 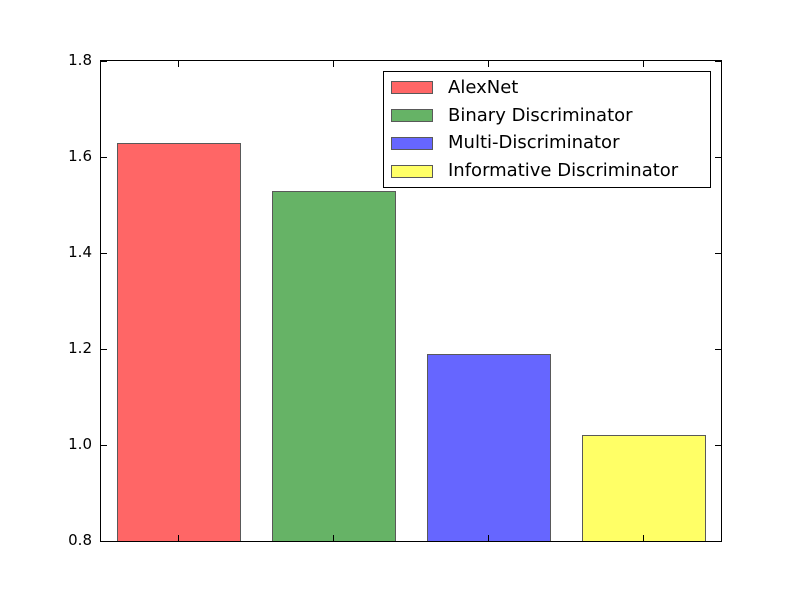 What do you see at coordinates (483, 87) in the screenshot?
I see `legend-label: AlexNet` at bounding box center [483, 87].